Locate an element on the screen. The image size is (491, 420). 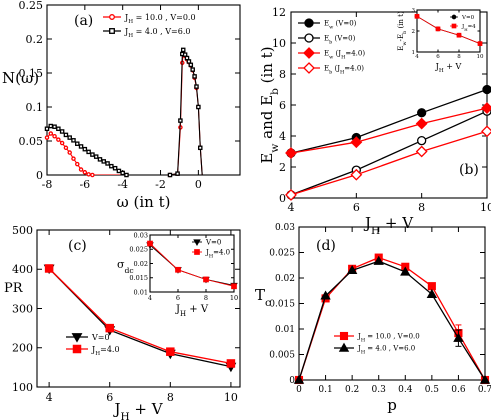
panel-b-legend-label: Ew (V=0) is located at coordinates (340, 24).